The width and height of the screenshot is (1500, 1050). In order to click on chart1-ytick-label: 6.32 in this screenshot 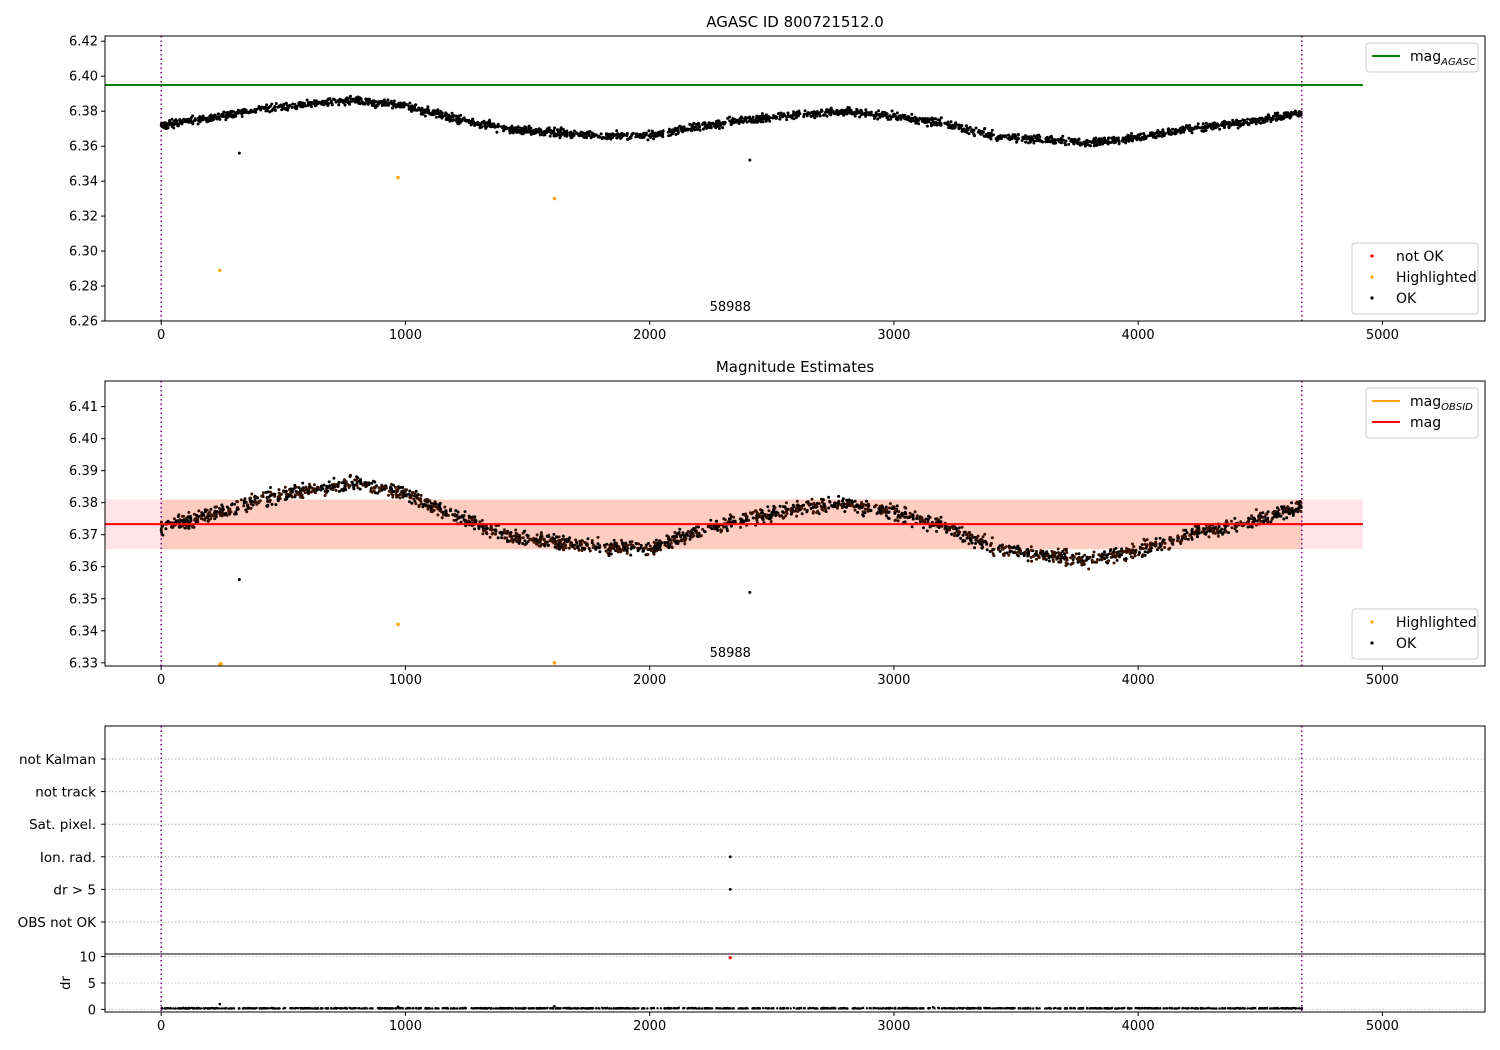, I will do `click(83, 217)`.